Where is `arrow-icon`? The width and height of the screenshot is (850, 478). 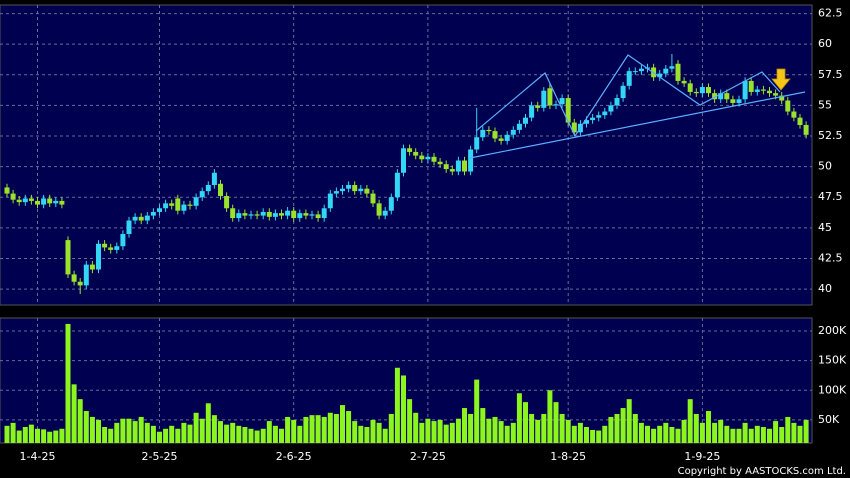
arrow-icon is located at coordinates (781, 79).